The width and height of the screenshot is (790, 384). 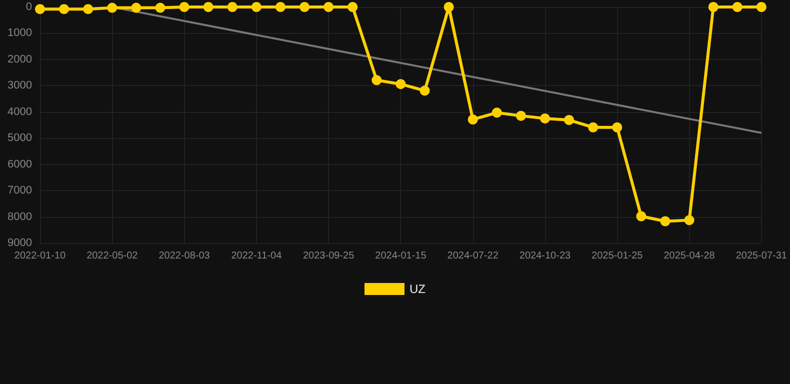 What do you see at coordinates (401, 256) in the screenshot?
I see `x-tick-label: 2024-01-15` at bounding box center [401, 256].